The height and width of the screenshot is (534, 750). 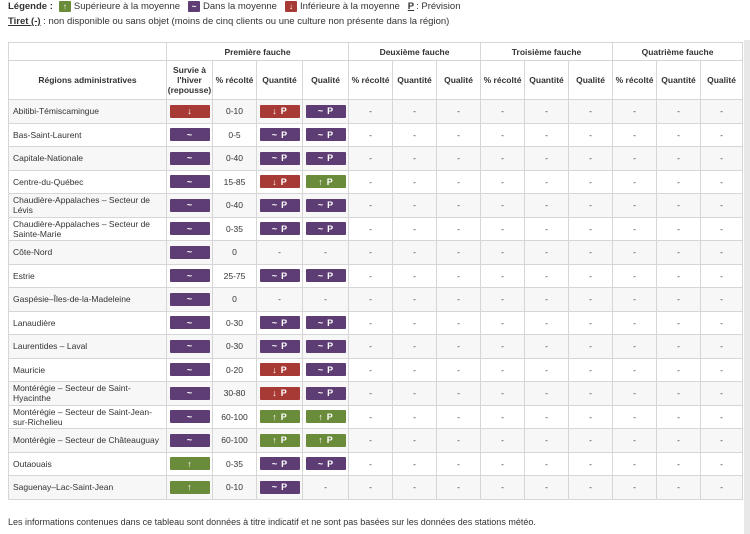 What do you see at coordinates (325, 134) in the screenshot?
I see `qualite-cell: ~ P` at bounding box center [325, 134].